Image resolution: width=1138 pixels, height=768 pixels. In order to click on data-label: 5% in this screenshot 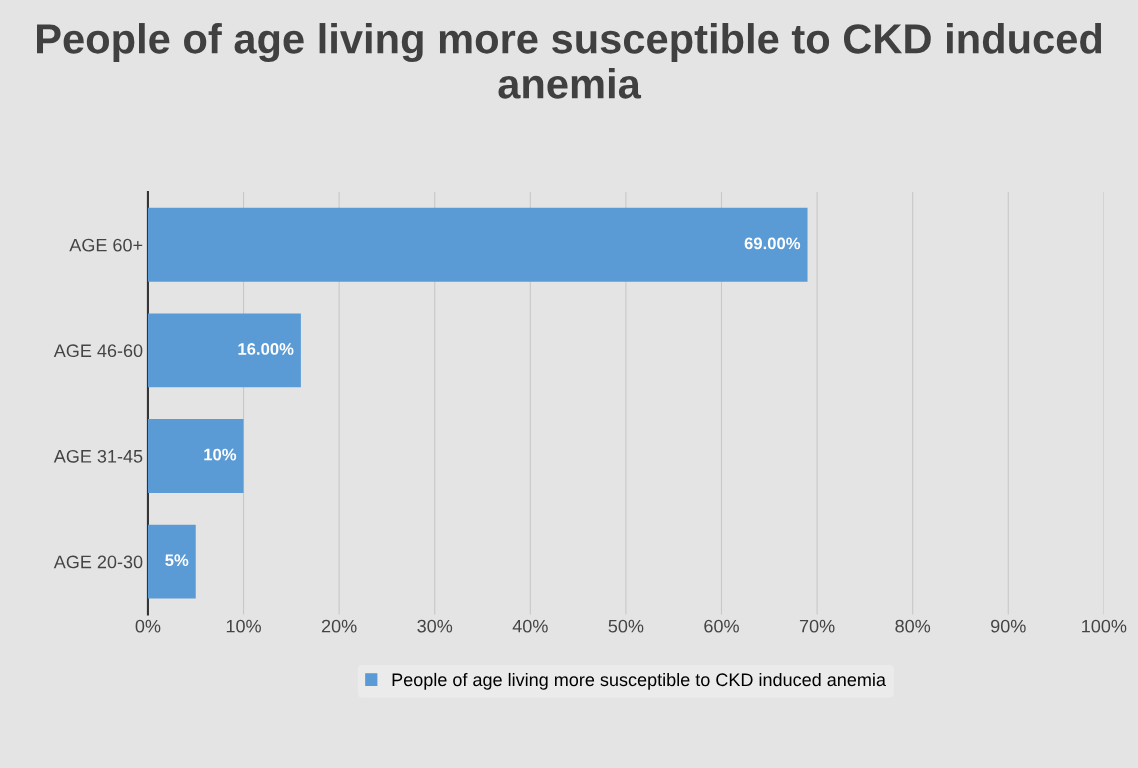, I will do `click(177, 560)`.